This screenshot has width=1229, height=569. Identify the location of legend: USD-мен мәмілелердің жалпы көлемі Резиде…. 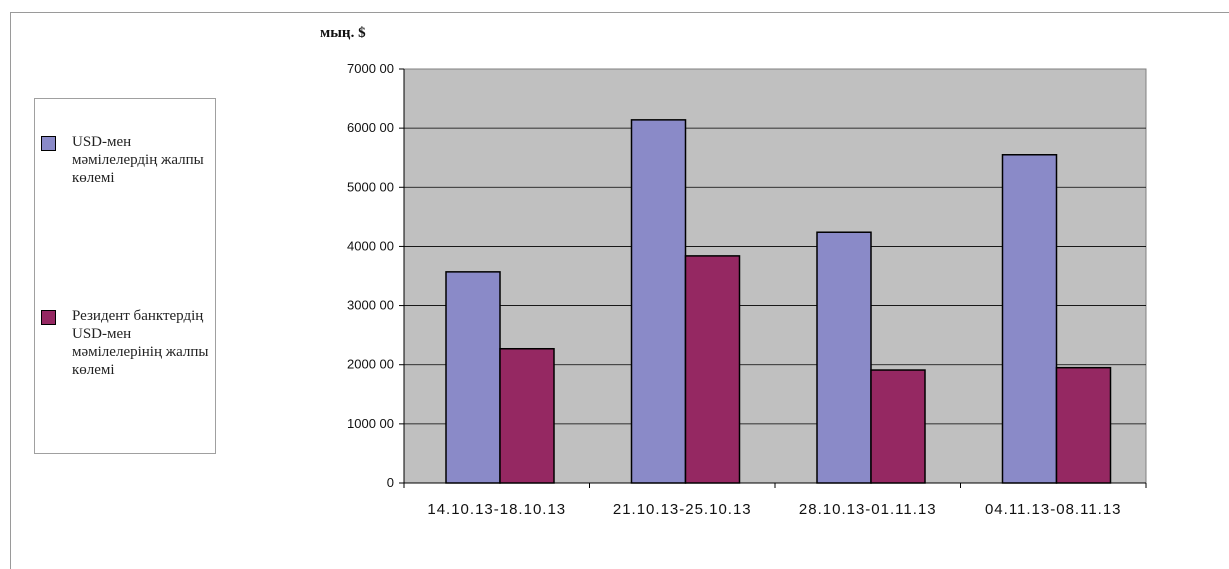
(125, 276).